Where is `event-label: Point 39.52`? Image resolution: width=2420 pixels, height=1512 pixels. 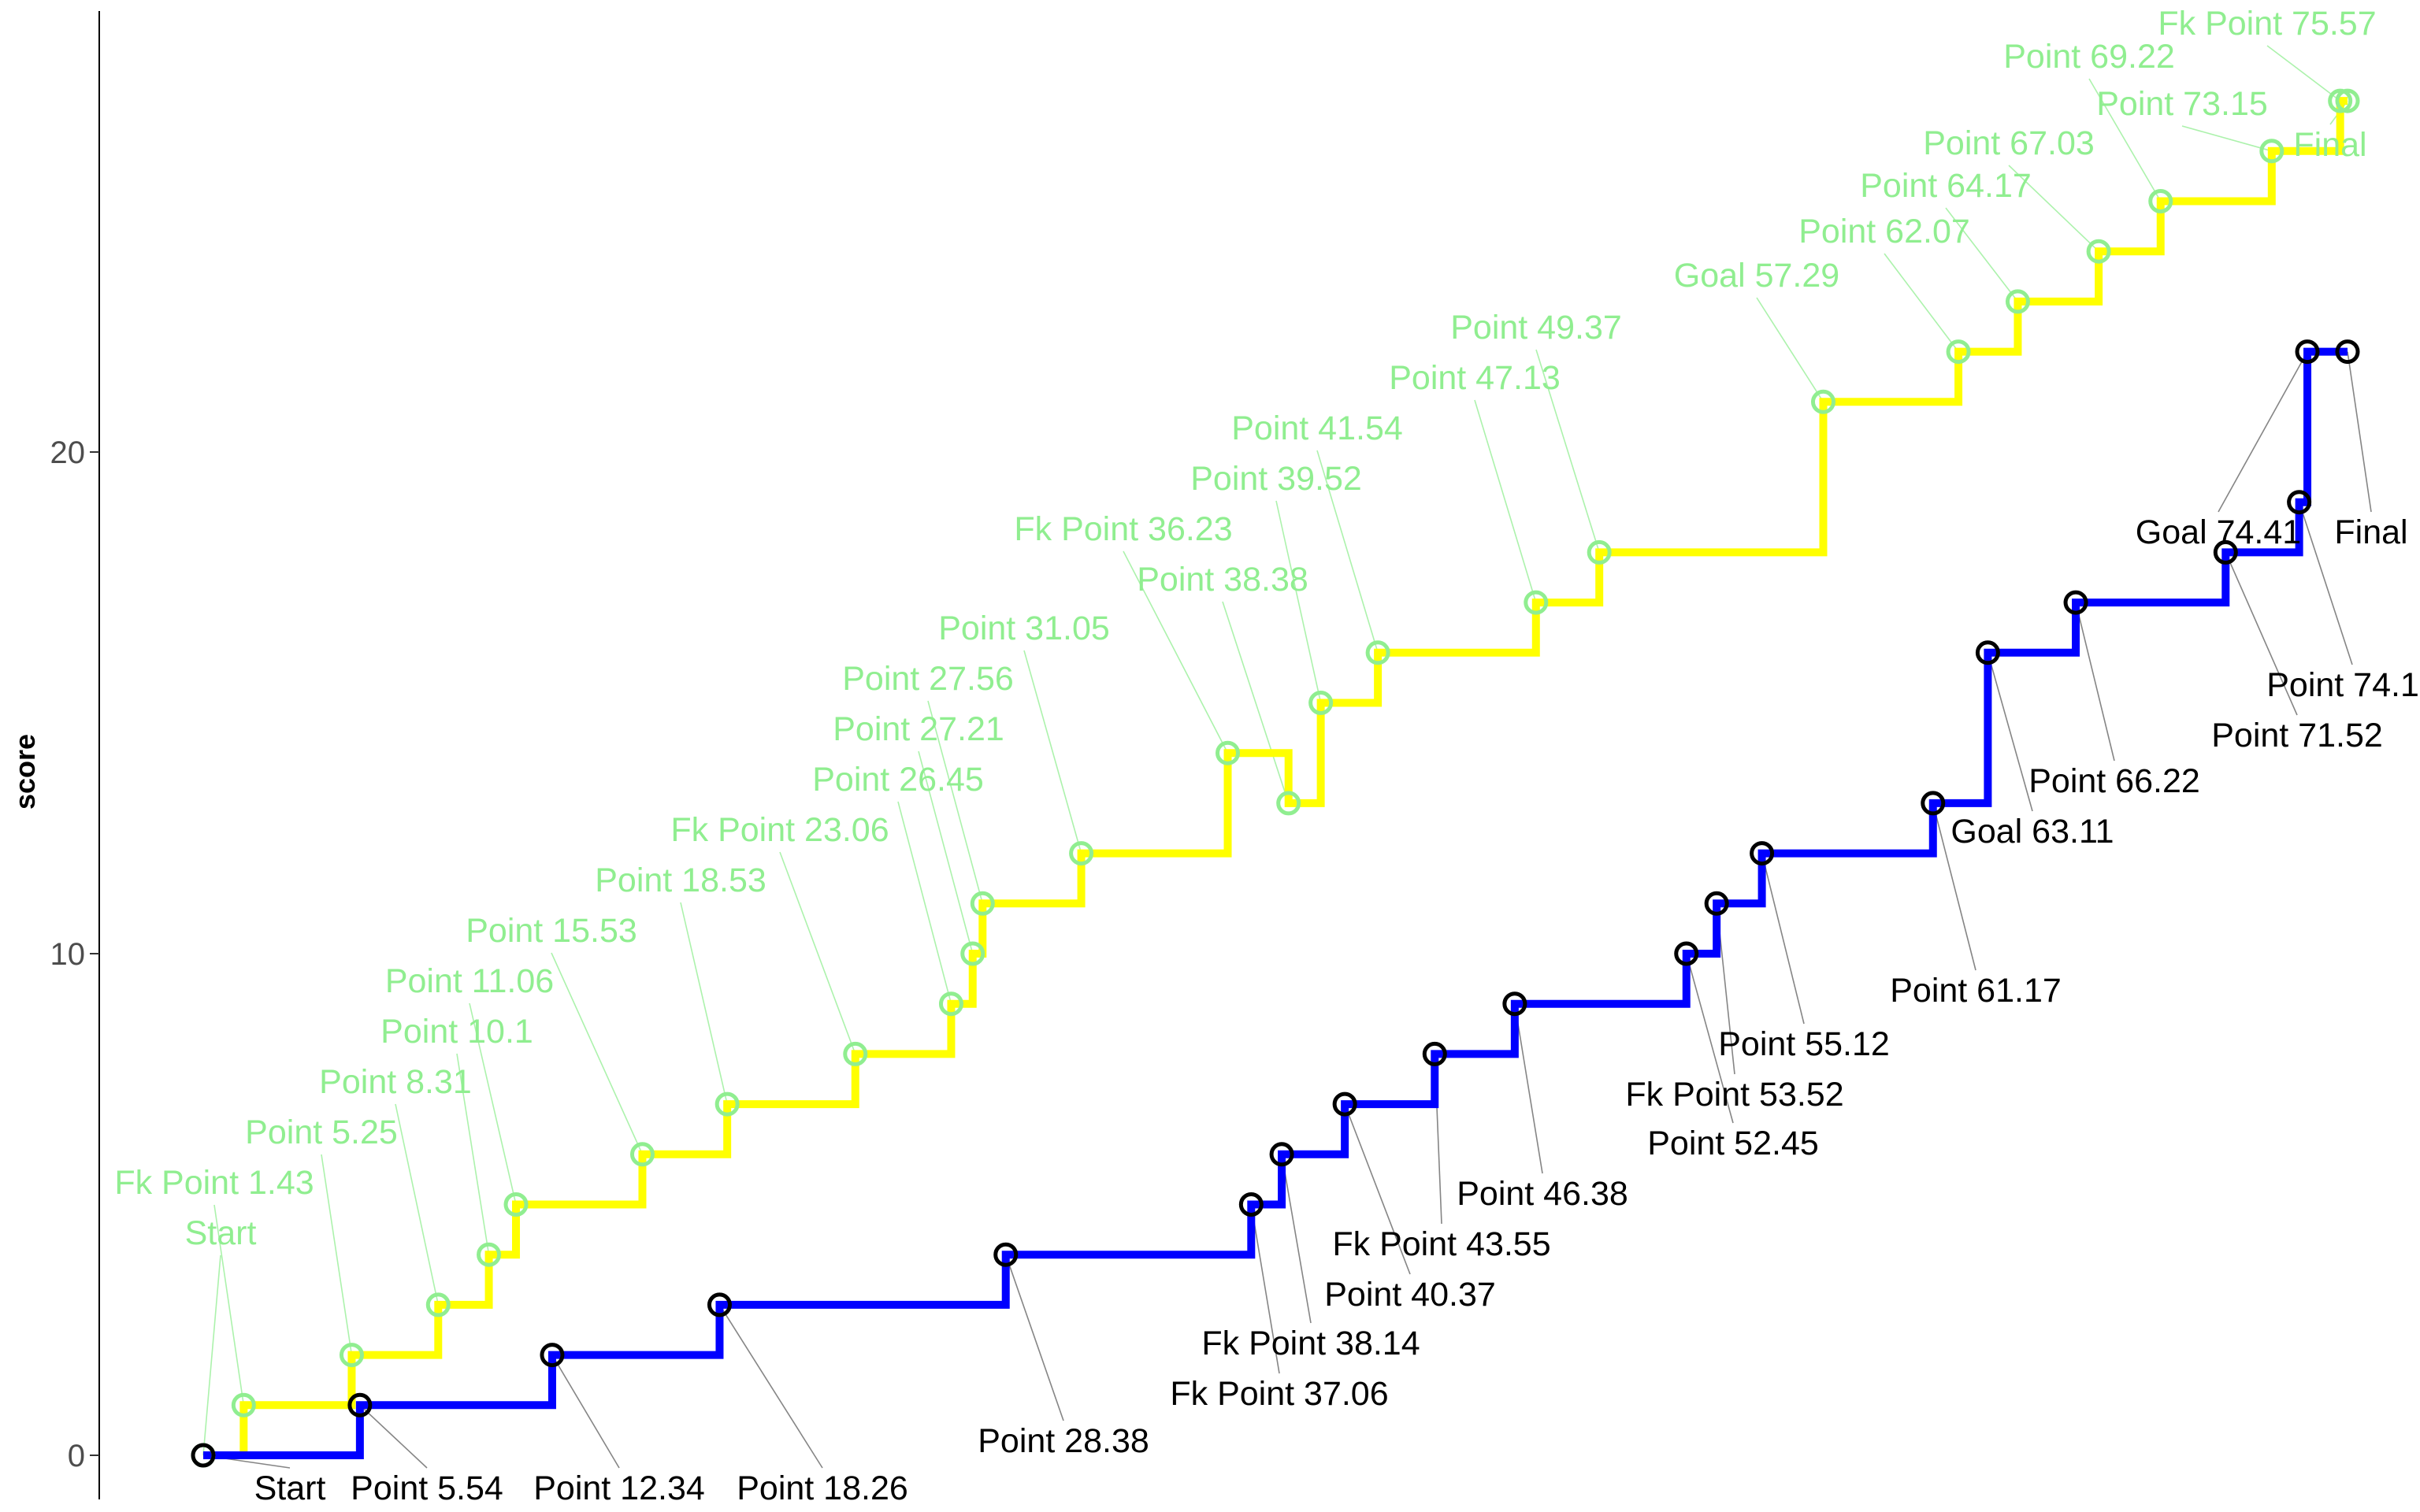 event-label: Point 39.52 is located at coordinates (1276, 479).